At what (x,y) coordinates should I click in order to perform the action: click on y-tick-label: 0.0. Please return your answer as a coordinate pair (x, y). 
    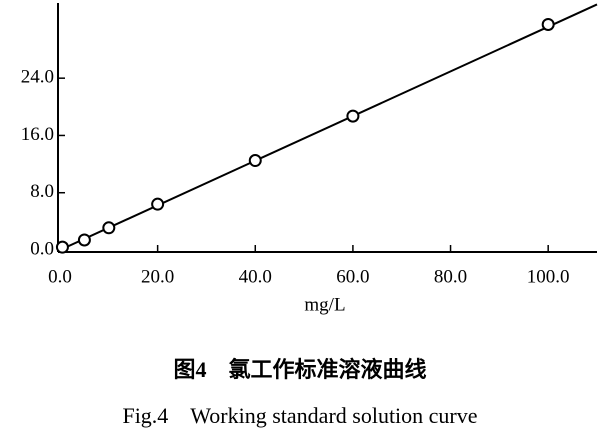
    Looking at the image, I should click on (42, 248).